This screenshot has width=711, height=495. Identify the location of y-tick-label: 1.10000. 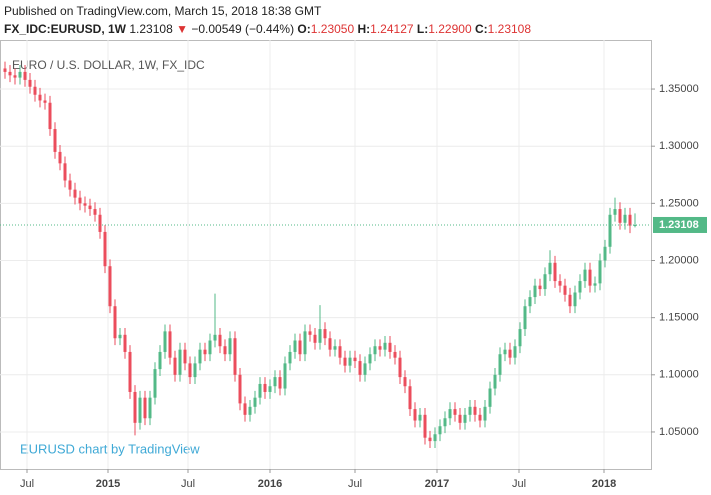
(679, 375).